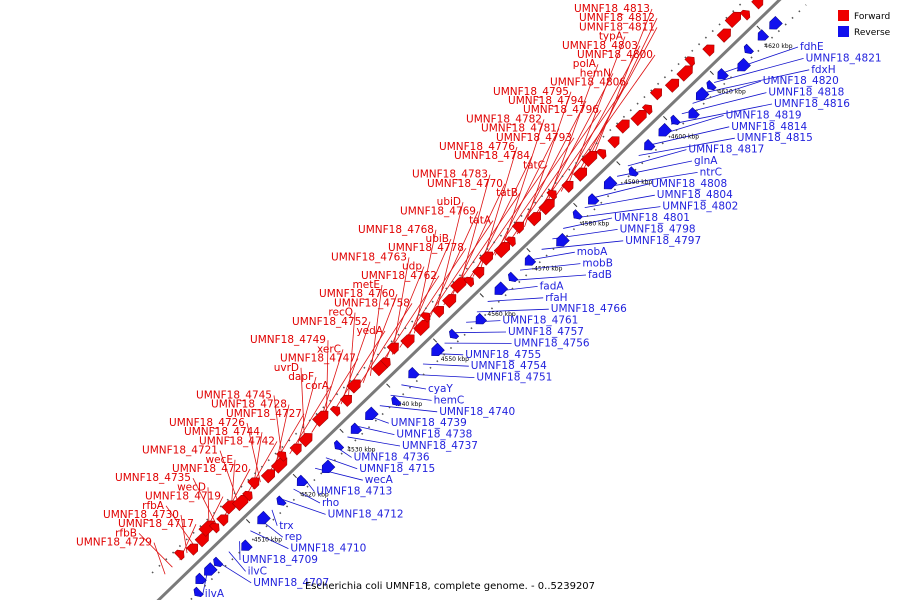 The image size is (900, 600). What do you see at coordinates (764, 115) in the screenshot?
I see `reverse-gene-label: UMNF18_4819` at bounding box center [764, 115].